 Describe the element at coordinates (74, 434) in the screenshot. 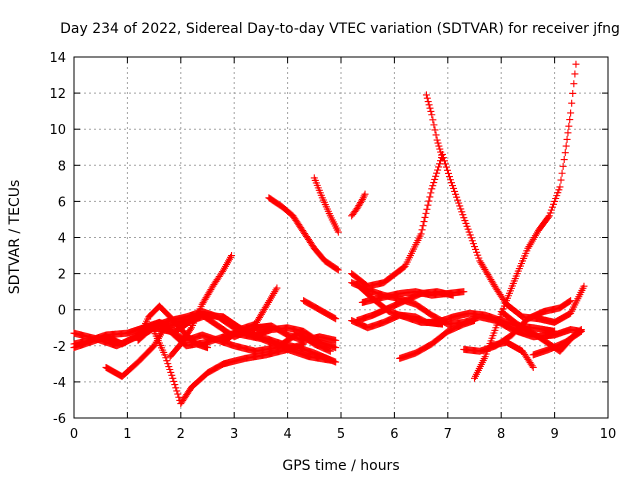

I see `x-tick-label: 0` at that location.